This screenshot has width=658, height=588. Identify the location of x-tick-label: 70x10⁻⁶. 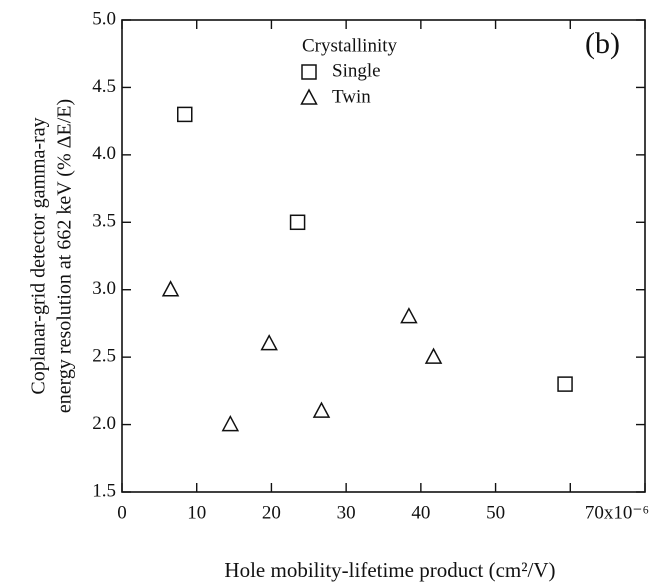
(617, 512).